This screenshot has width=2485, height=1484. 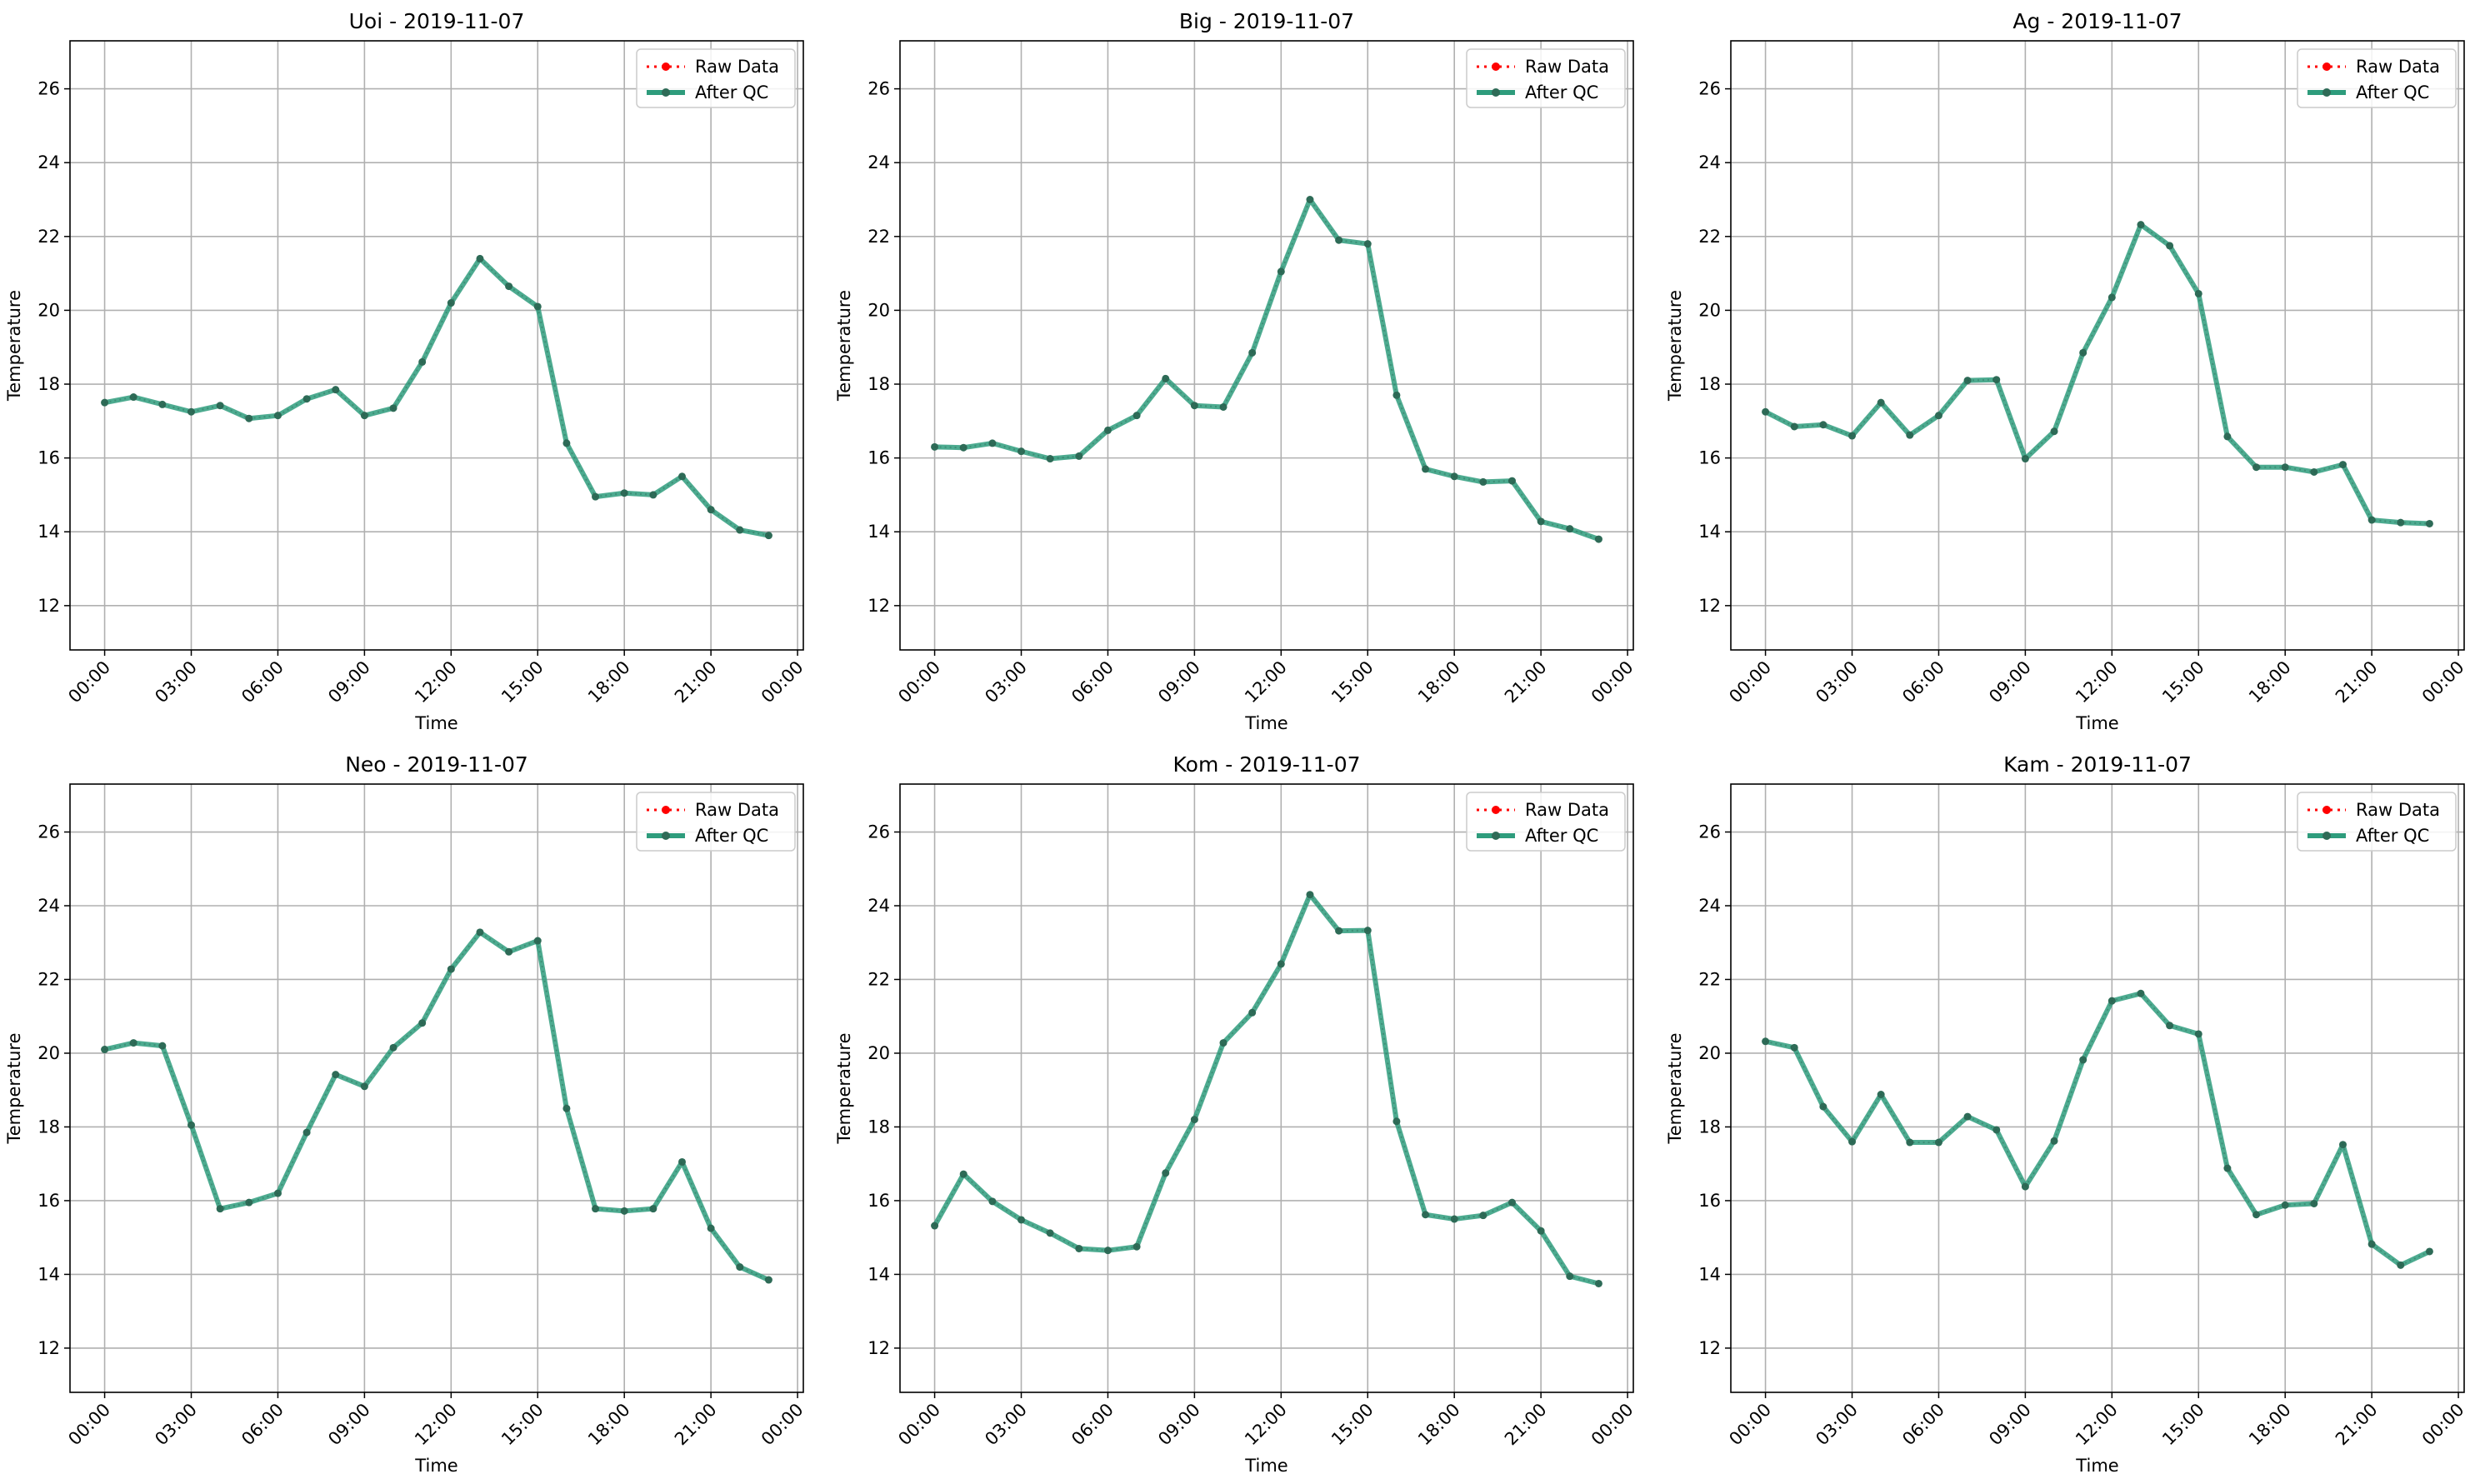 I want to click on y-tick-label: 24, so click(x=879, y=906).